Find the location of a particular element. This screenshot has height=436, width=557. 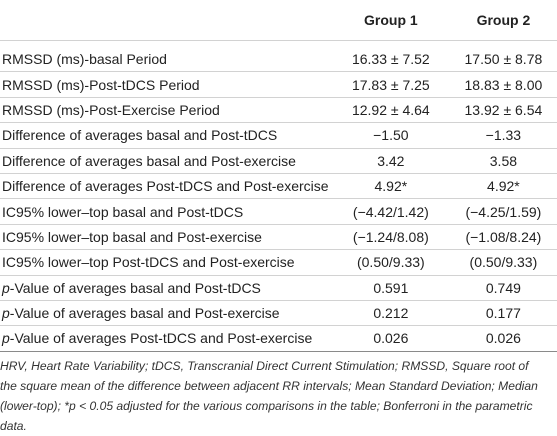

group-2-value: 0.749 is located at coordinates (503, 288).